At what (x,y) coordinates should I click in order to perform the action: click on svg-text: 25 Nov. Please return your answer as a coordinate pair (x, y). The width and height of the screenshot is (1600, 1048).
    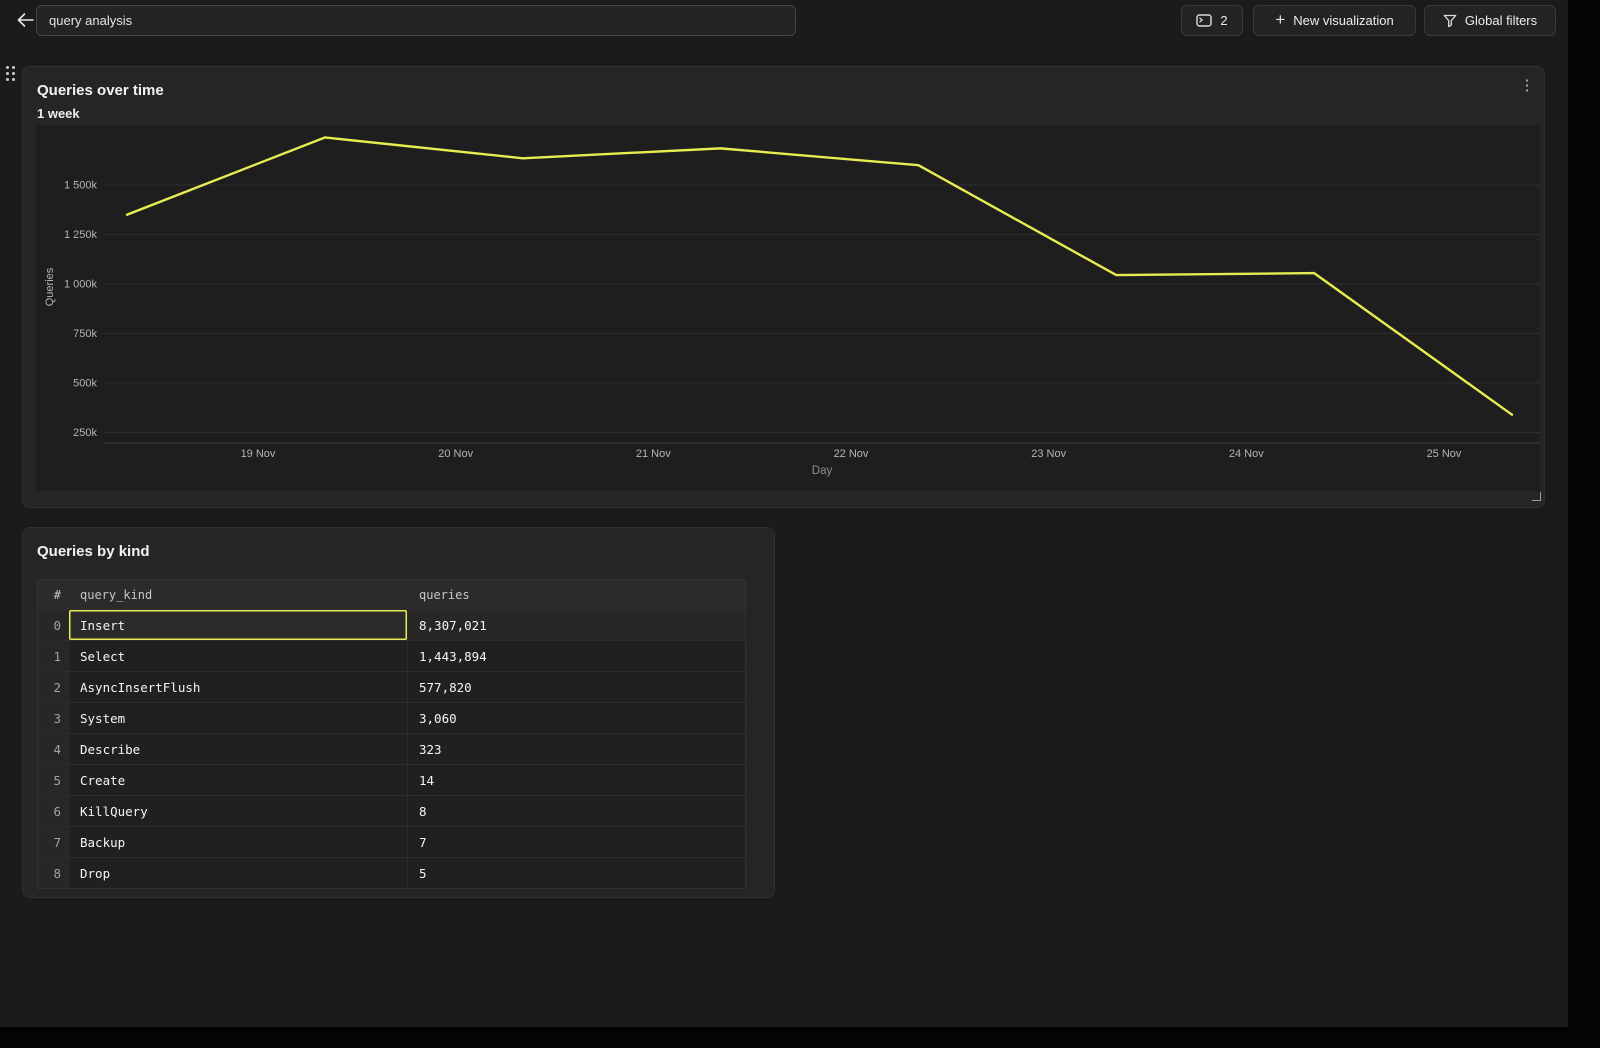
    Looking at the image, I should click on (1444, 454).